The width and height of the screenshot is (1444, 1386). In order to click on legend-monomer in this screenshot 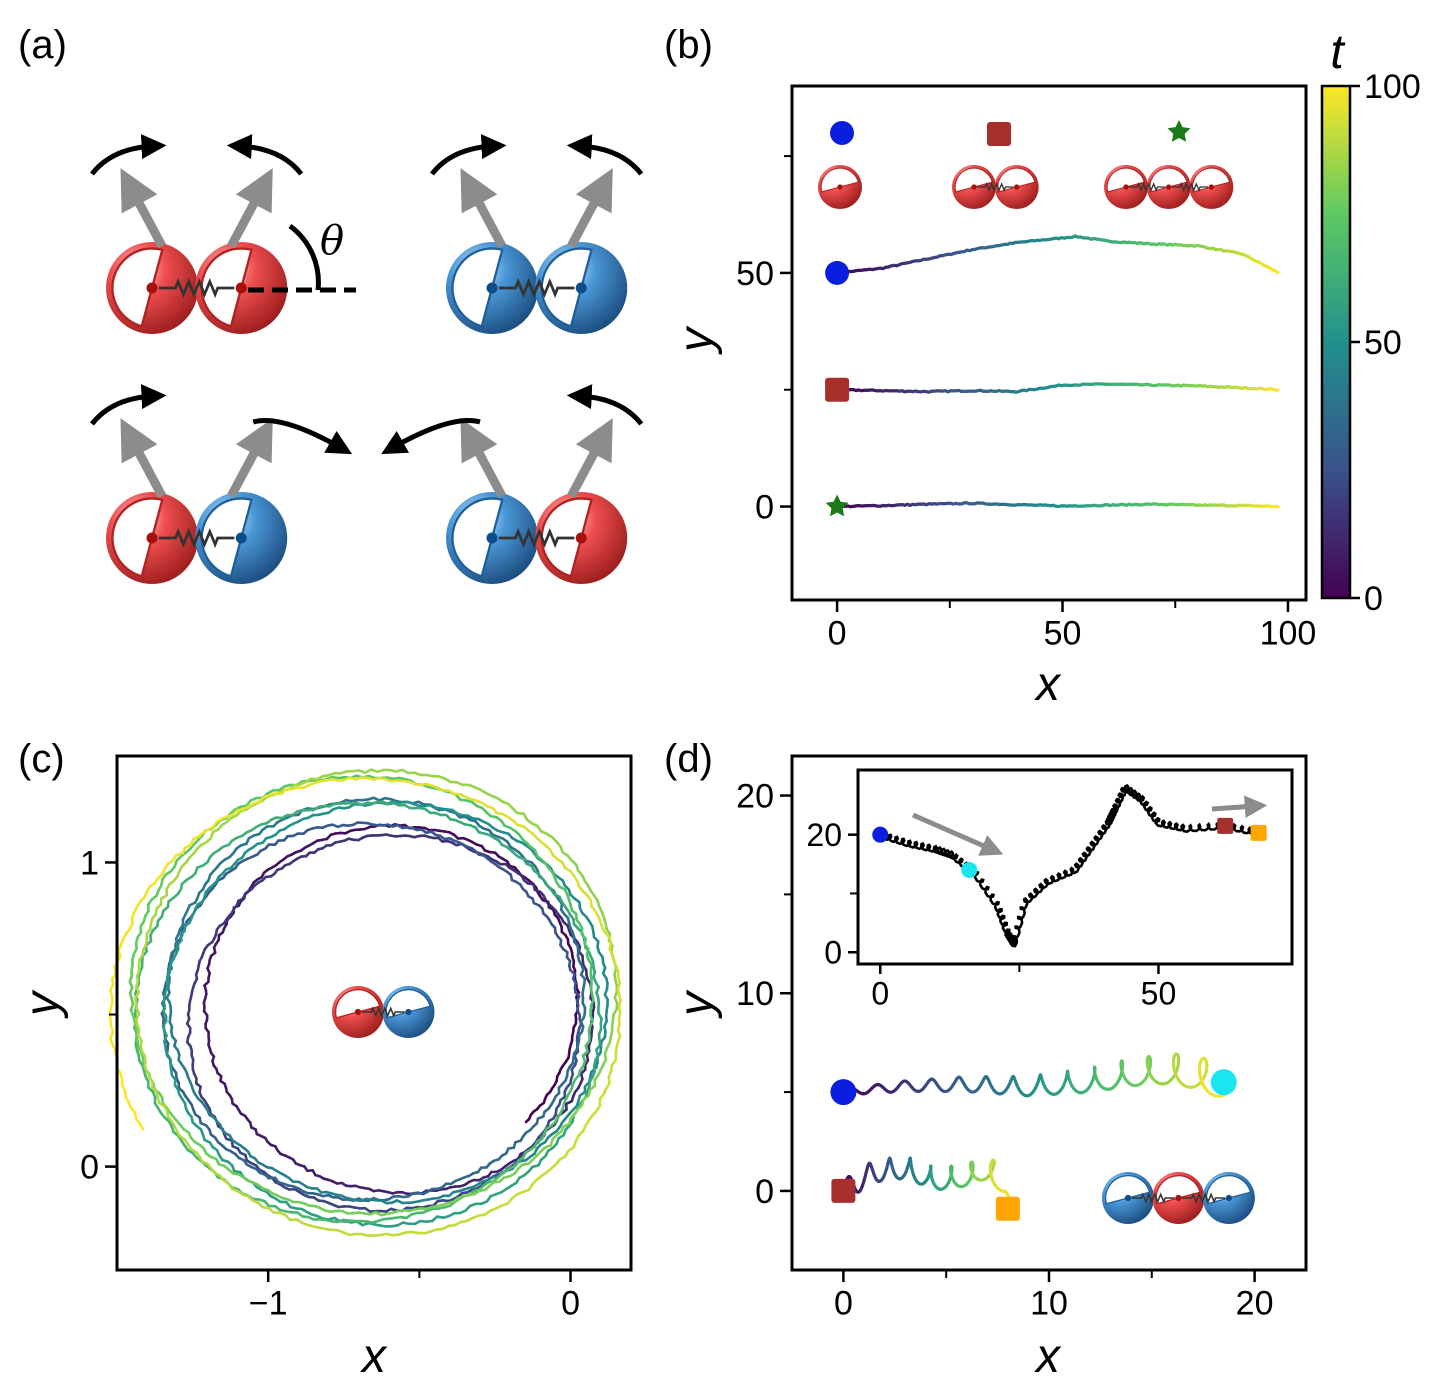, I will do `click(840, 187)`.